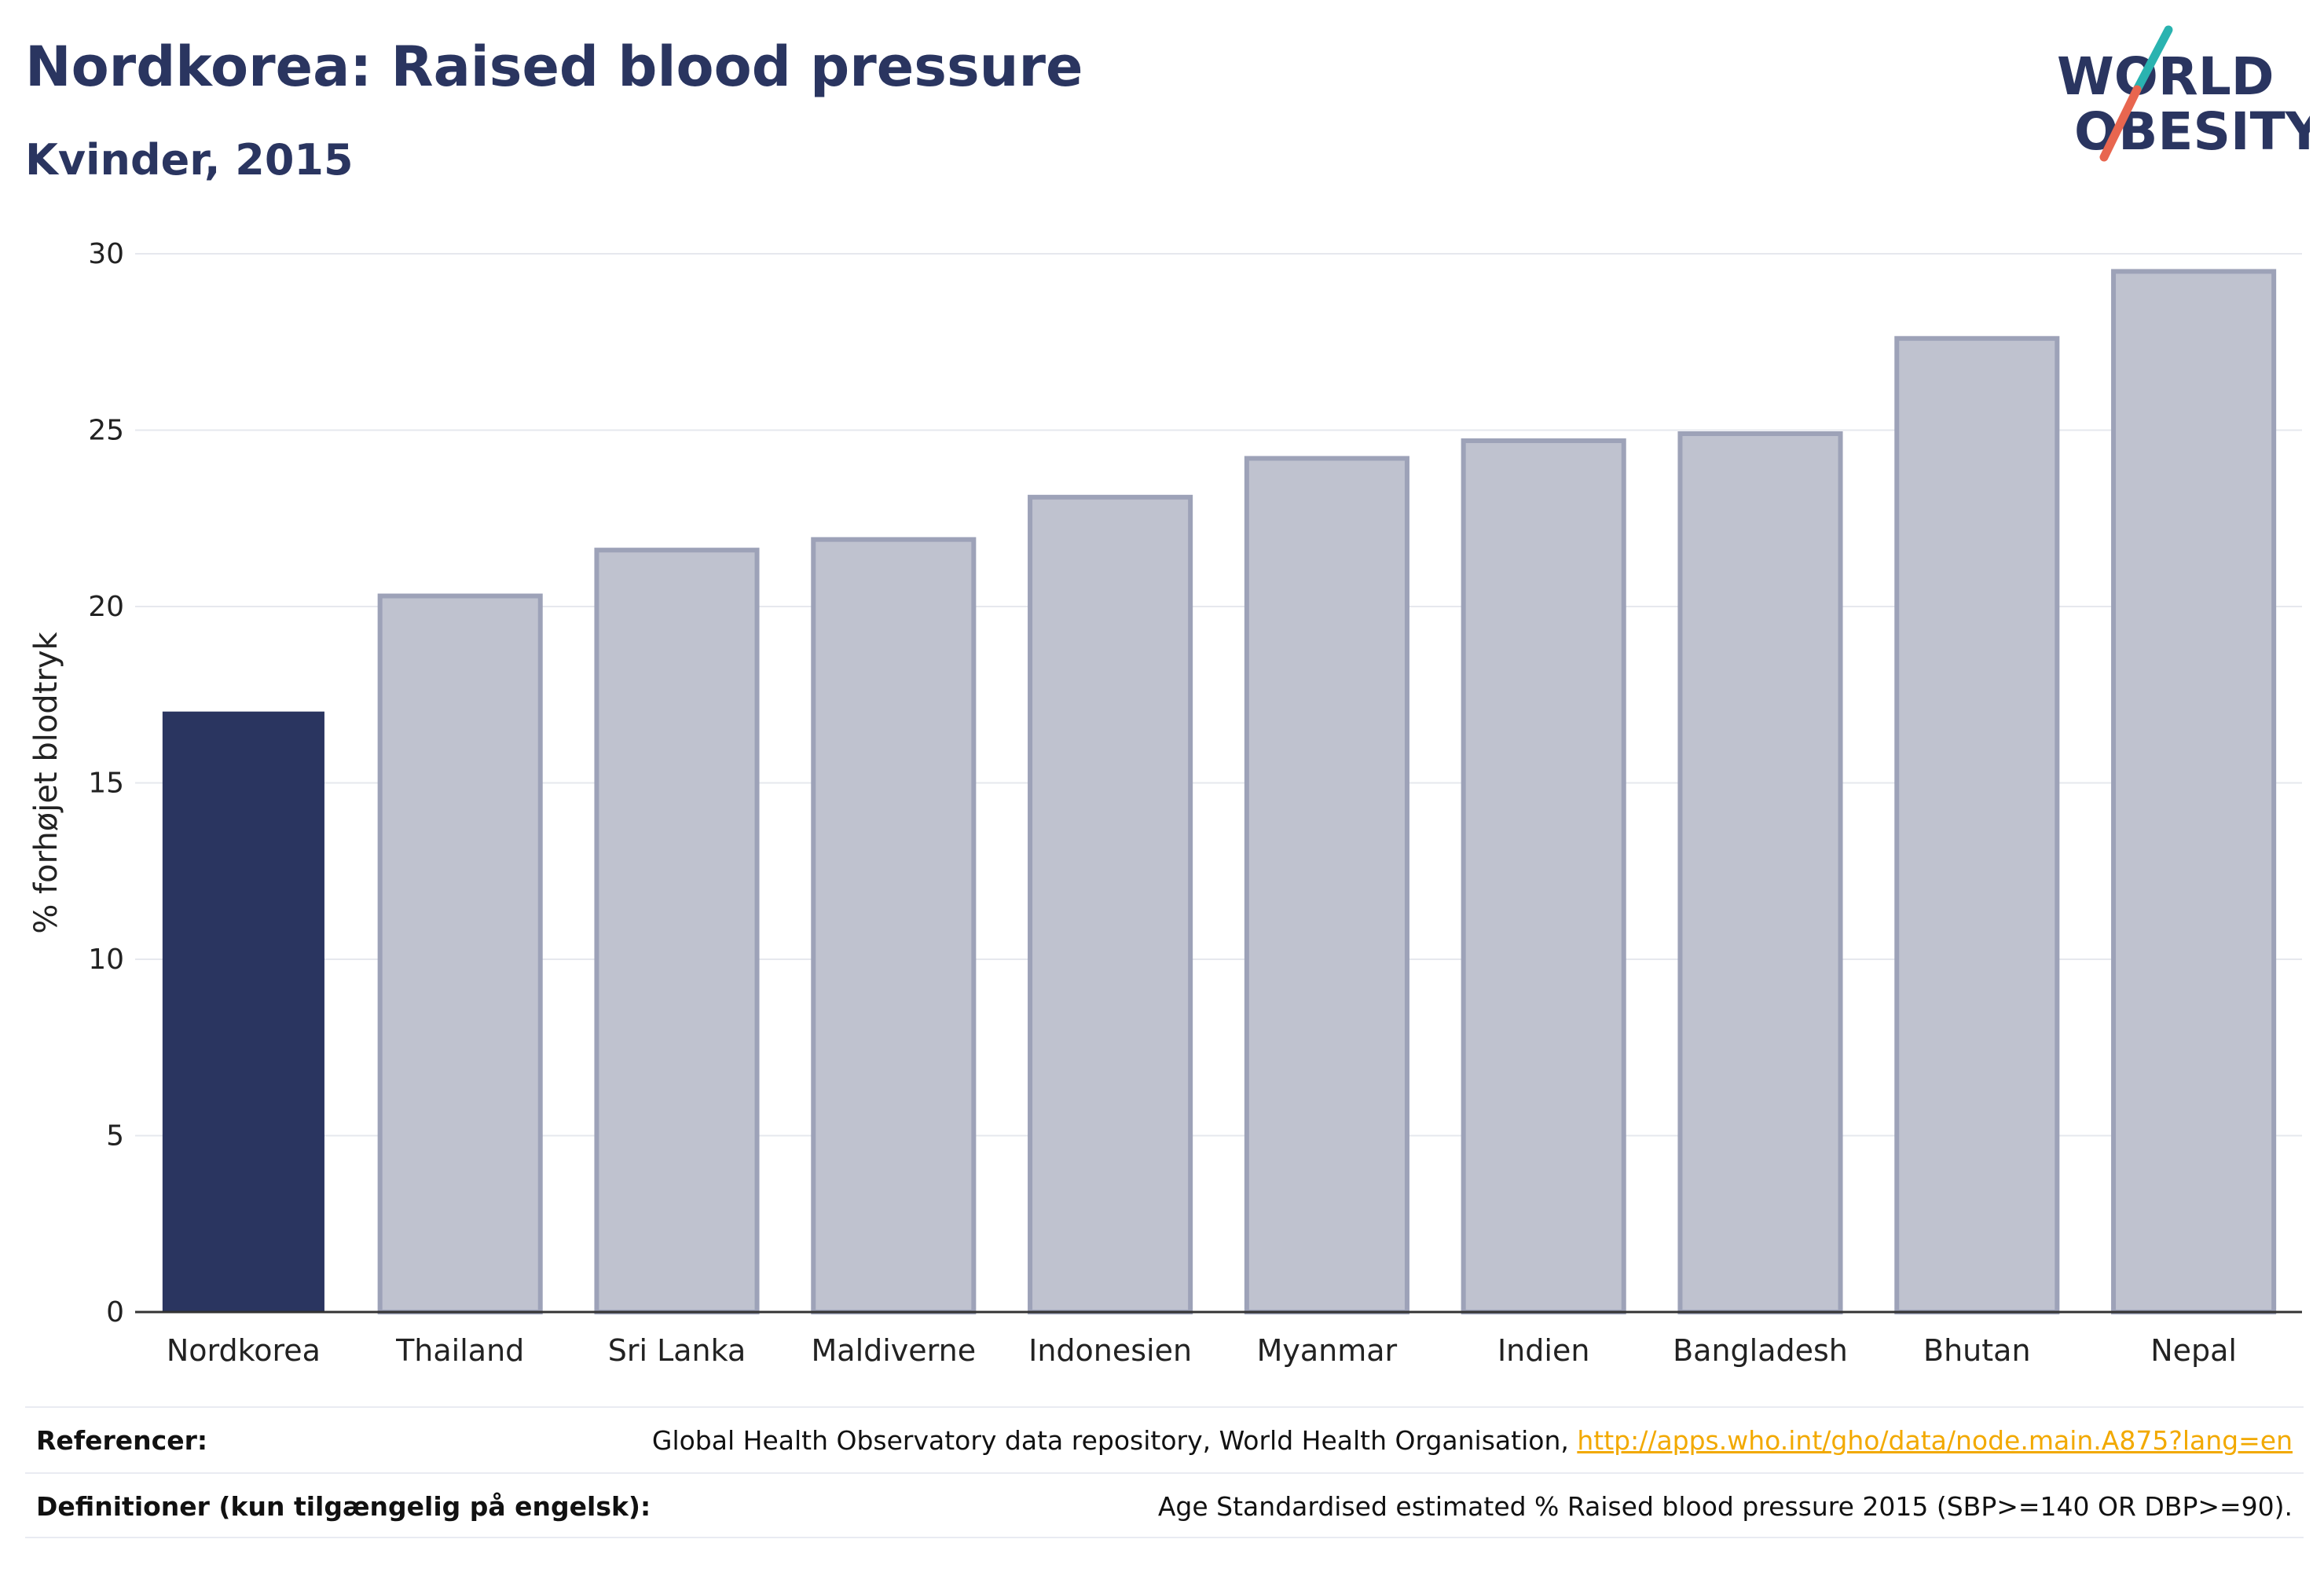  What do you see at coordinates (189, 160) in the screenshot?
I see `chart-subtitle: Kvinder, 2015` at bounding box center [189, 160].